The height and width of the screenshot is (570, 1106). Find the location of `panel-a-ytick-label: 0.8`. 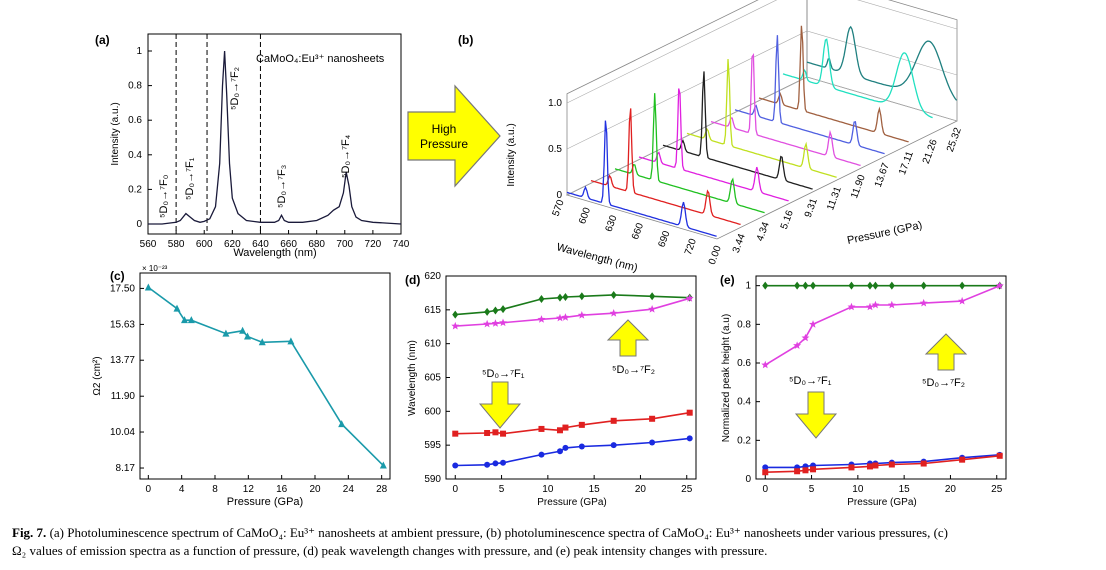

panel-a-ytick-label: 0.8 is located at coordinates (135, 86).